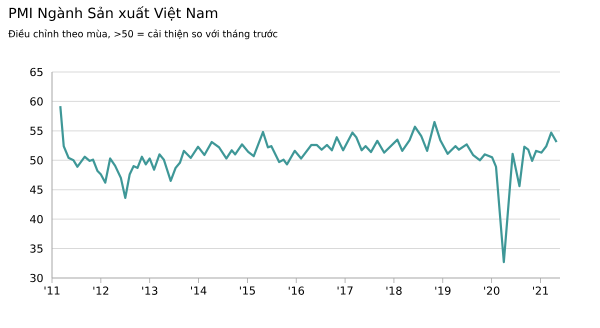 The height and width of the screenshot is (328, 600). Describe the element at coordinates (150, 290) in the screenshot. I see `x-tick-label: '13` at that location.